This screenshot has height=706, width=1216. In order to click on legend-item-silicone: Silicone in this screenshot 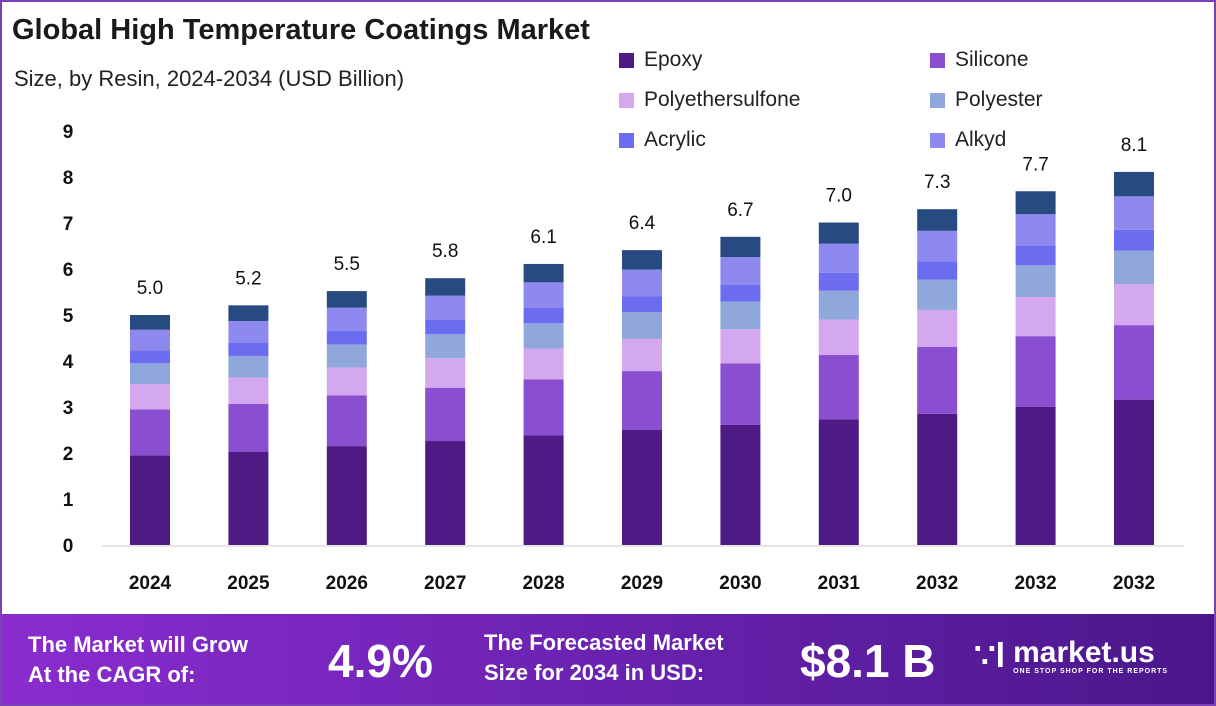, I will do `click(979, 60)`.